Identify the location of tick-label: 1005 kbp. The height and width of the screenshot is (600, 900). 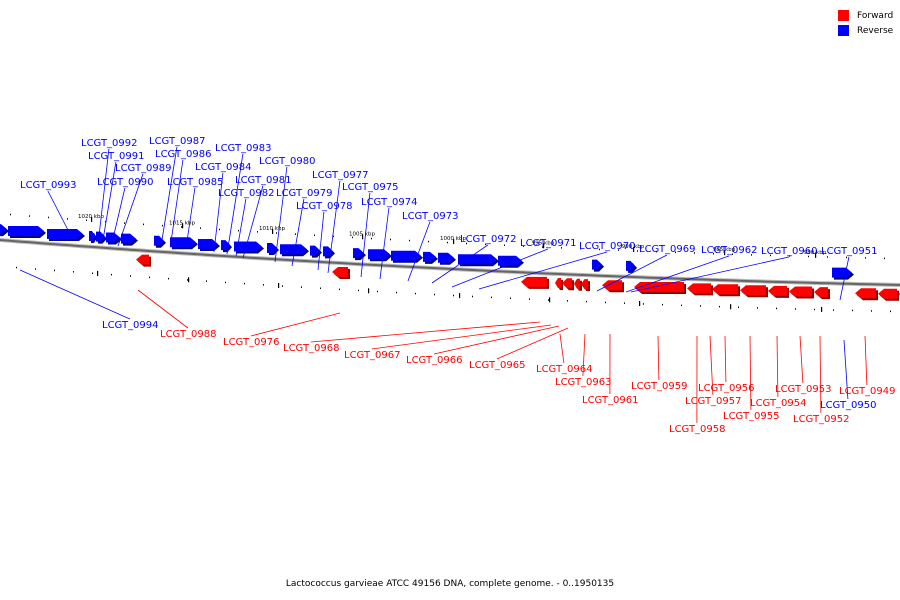
(362, 234).